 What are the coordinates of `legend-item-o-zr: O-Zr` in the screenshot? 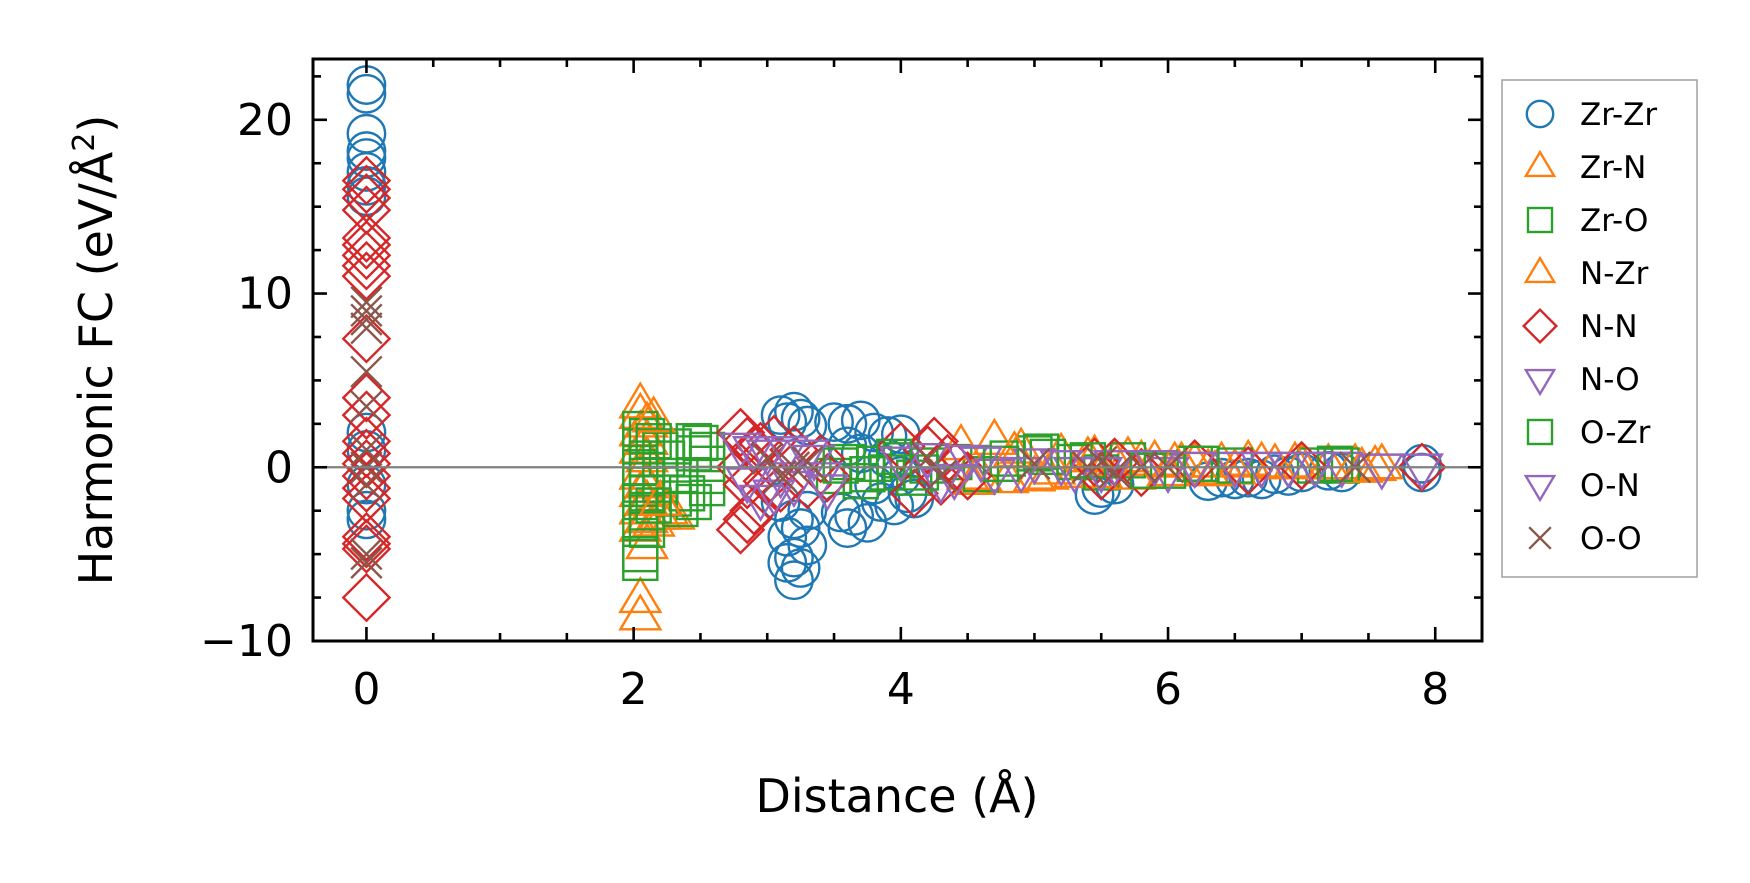 It's located at (1588, 433).